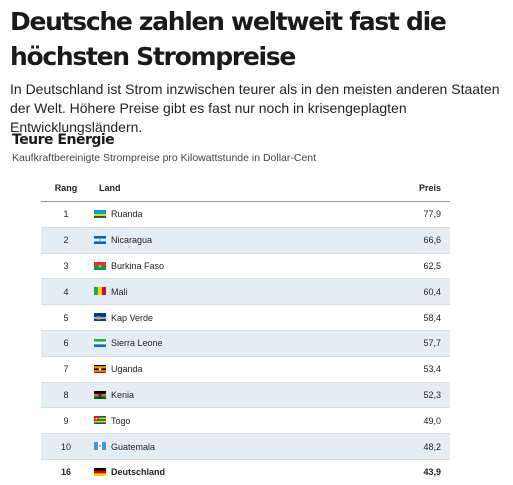 This screenshot has height=485, width=513. I want to click on price-cell: 66,6, so click(395, 240).